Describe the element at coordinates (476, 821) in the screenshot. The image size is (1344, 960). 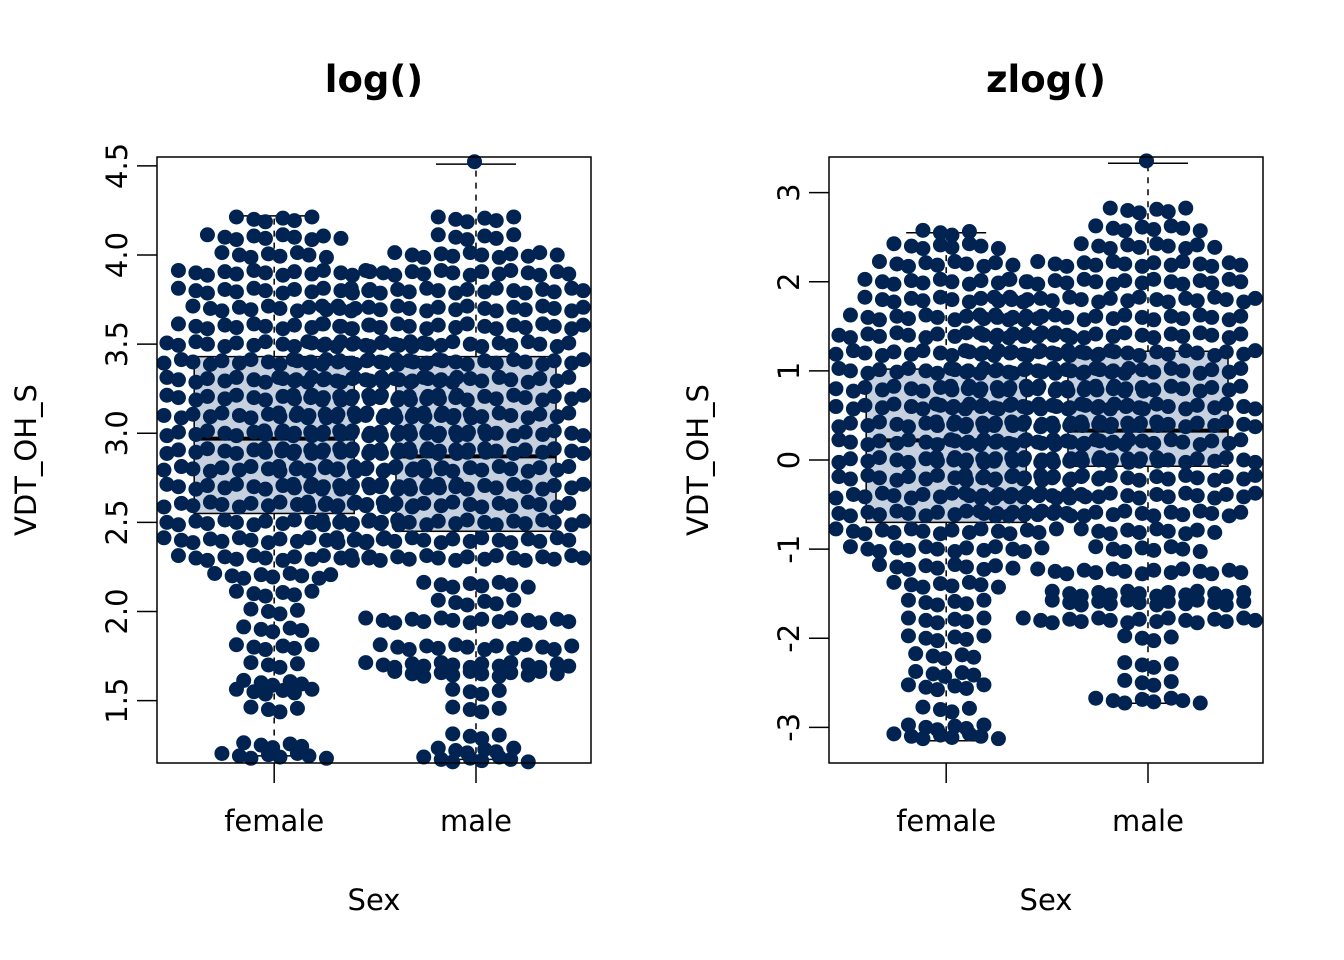
I see `x-tick-label: male` at that location.